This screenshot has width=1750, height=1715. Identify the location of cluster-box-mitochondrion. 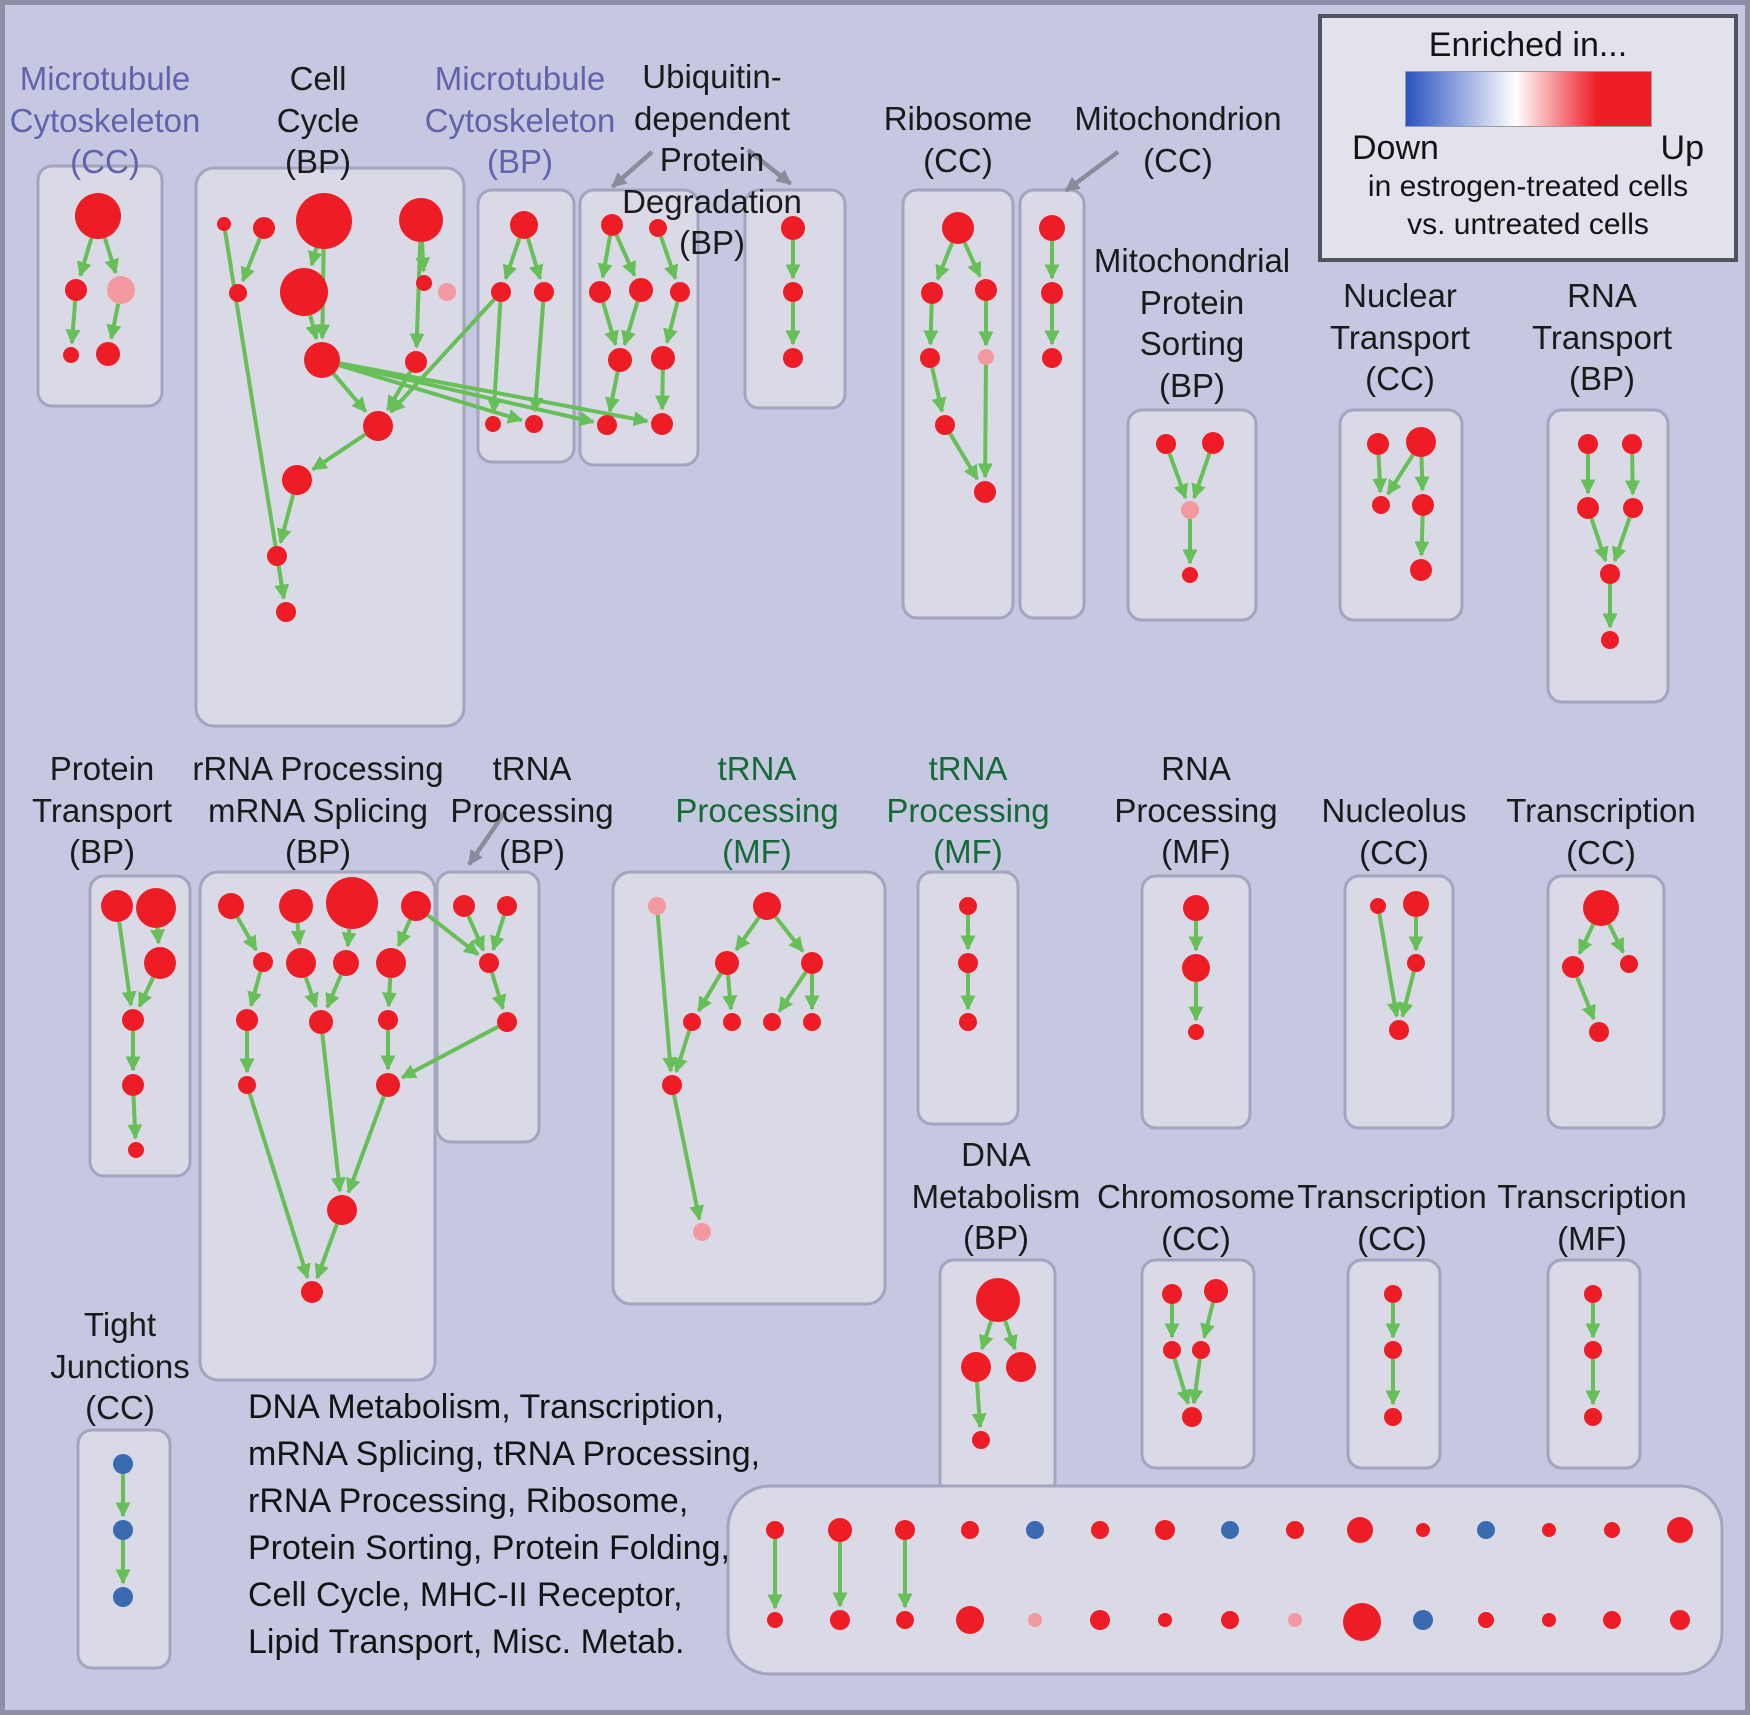
(1052, 404).